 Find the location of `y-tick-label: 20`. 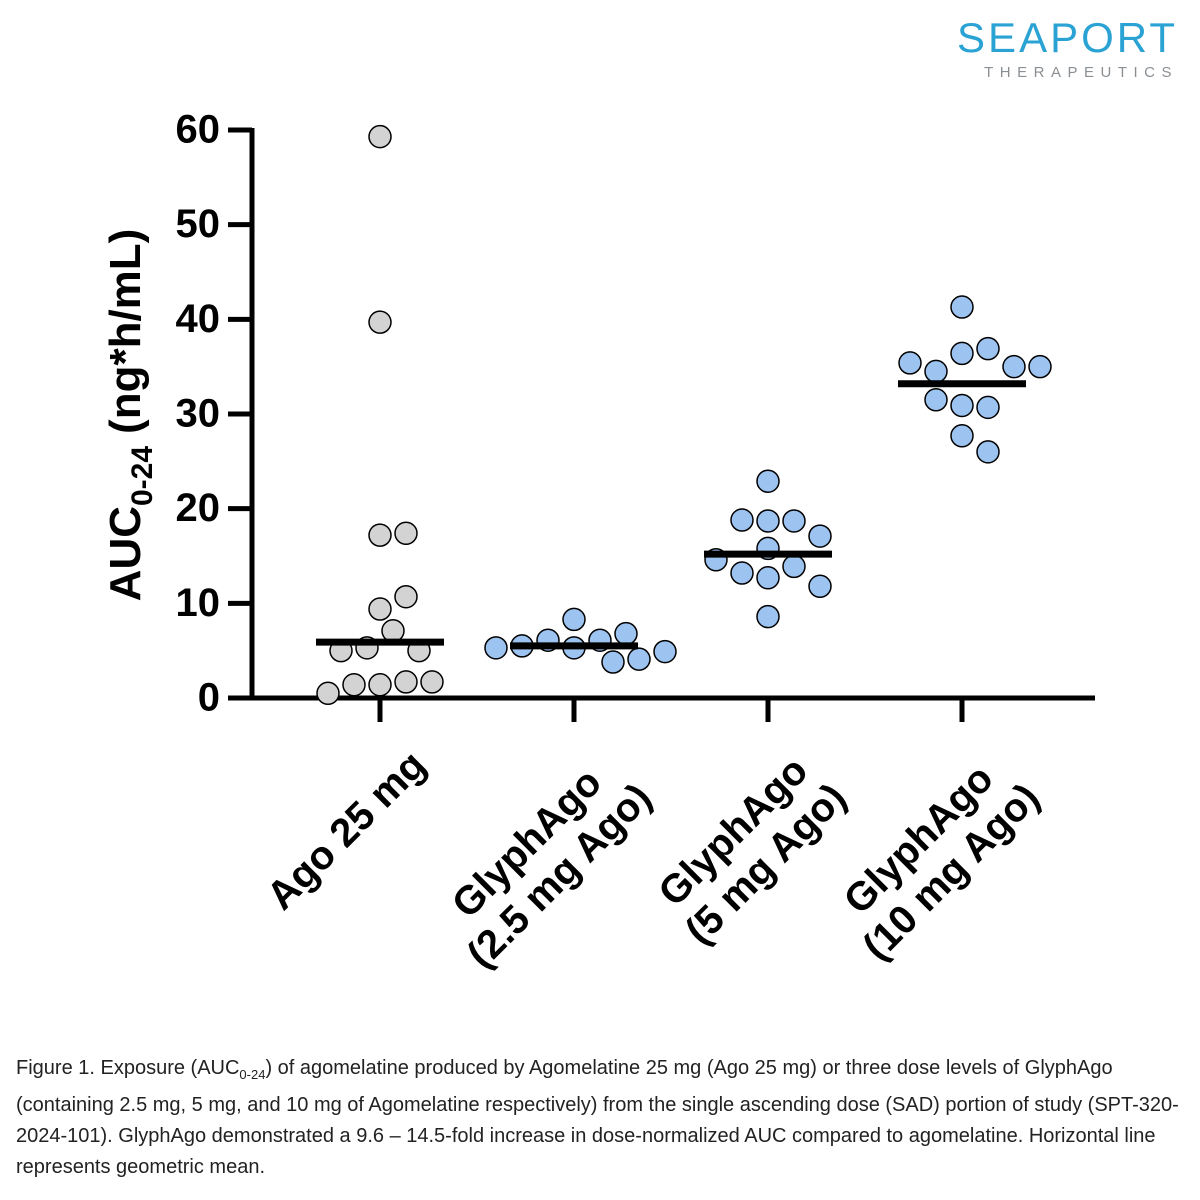

y-tick-label: 20 is located at coordinates (198, 508).